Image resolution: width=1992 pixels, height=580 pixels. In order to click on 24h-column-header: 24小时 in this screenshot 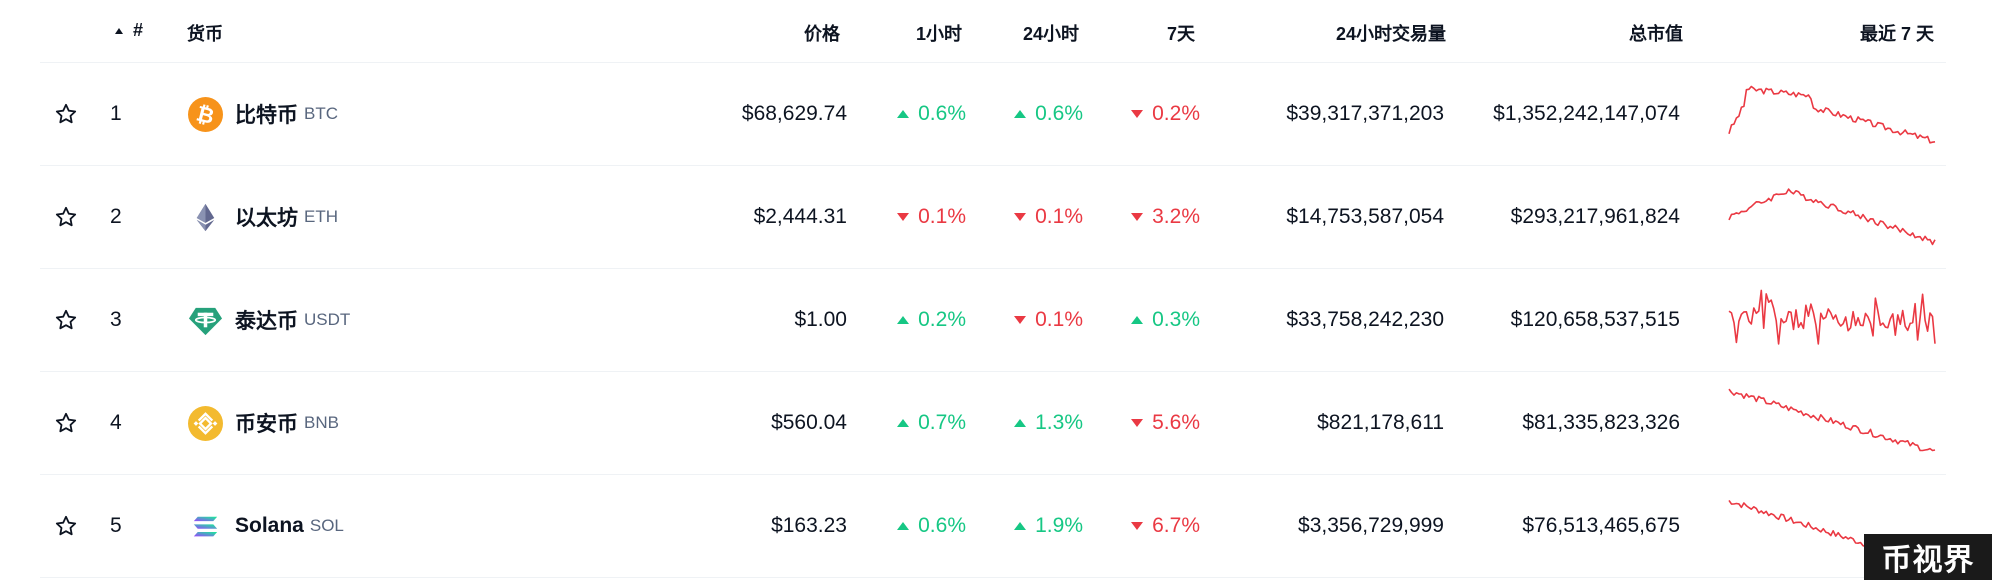, I will do `click(1050, 34)`.